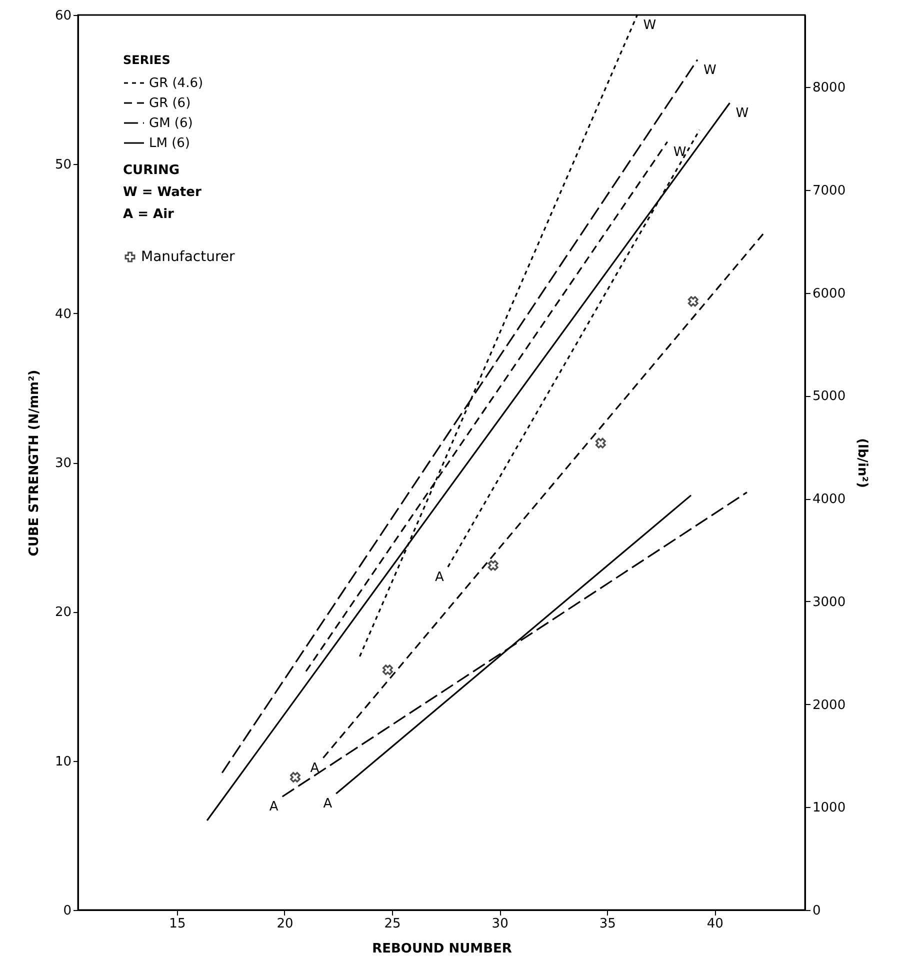 This screenshot has height=968, width=897. Describe the element at coordinates (67, 911) in the screenshot. I see `y-tick-label: 0` at that location.